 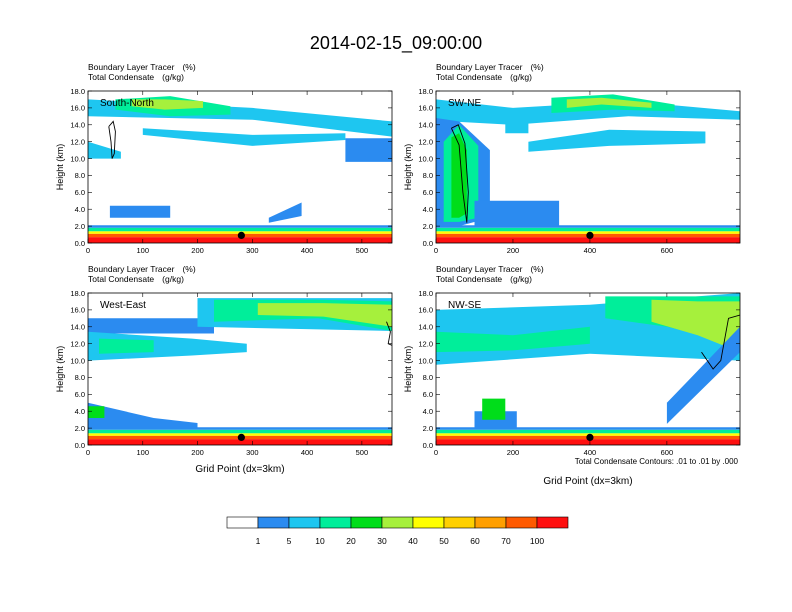 I want to click on x-tick-label: 100, so click(x=143, y=452).